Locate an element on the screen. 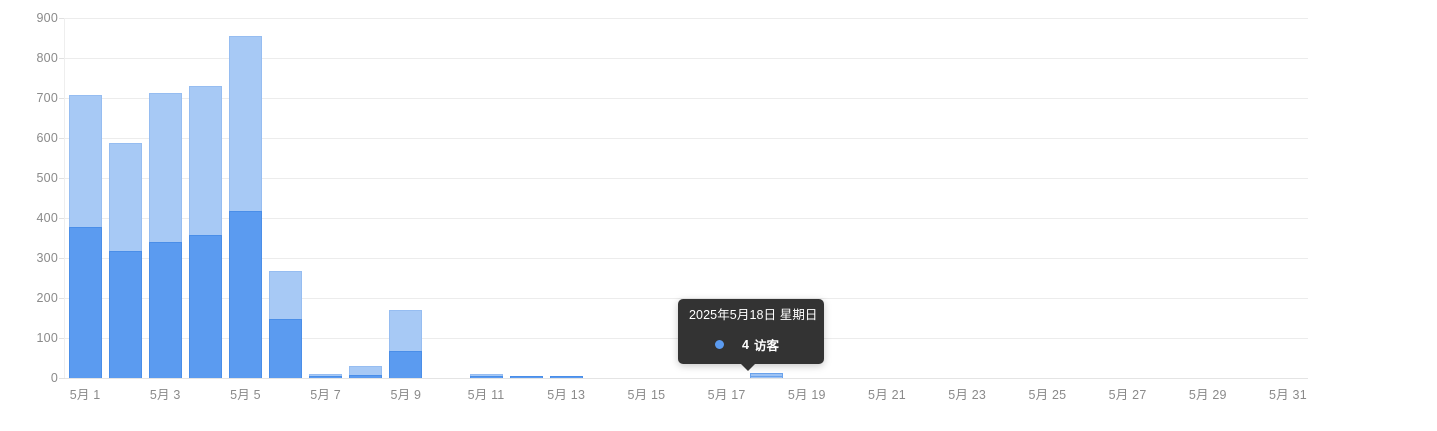 This screenshot has height=431, width=1437. x-tick-label-5月3: 5月 3 is located at coordinates (165, 395).